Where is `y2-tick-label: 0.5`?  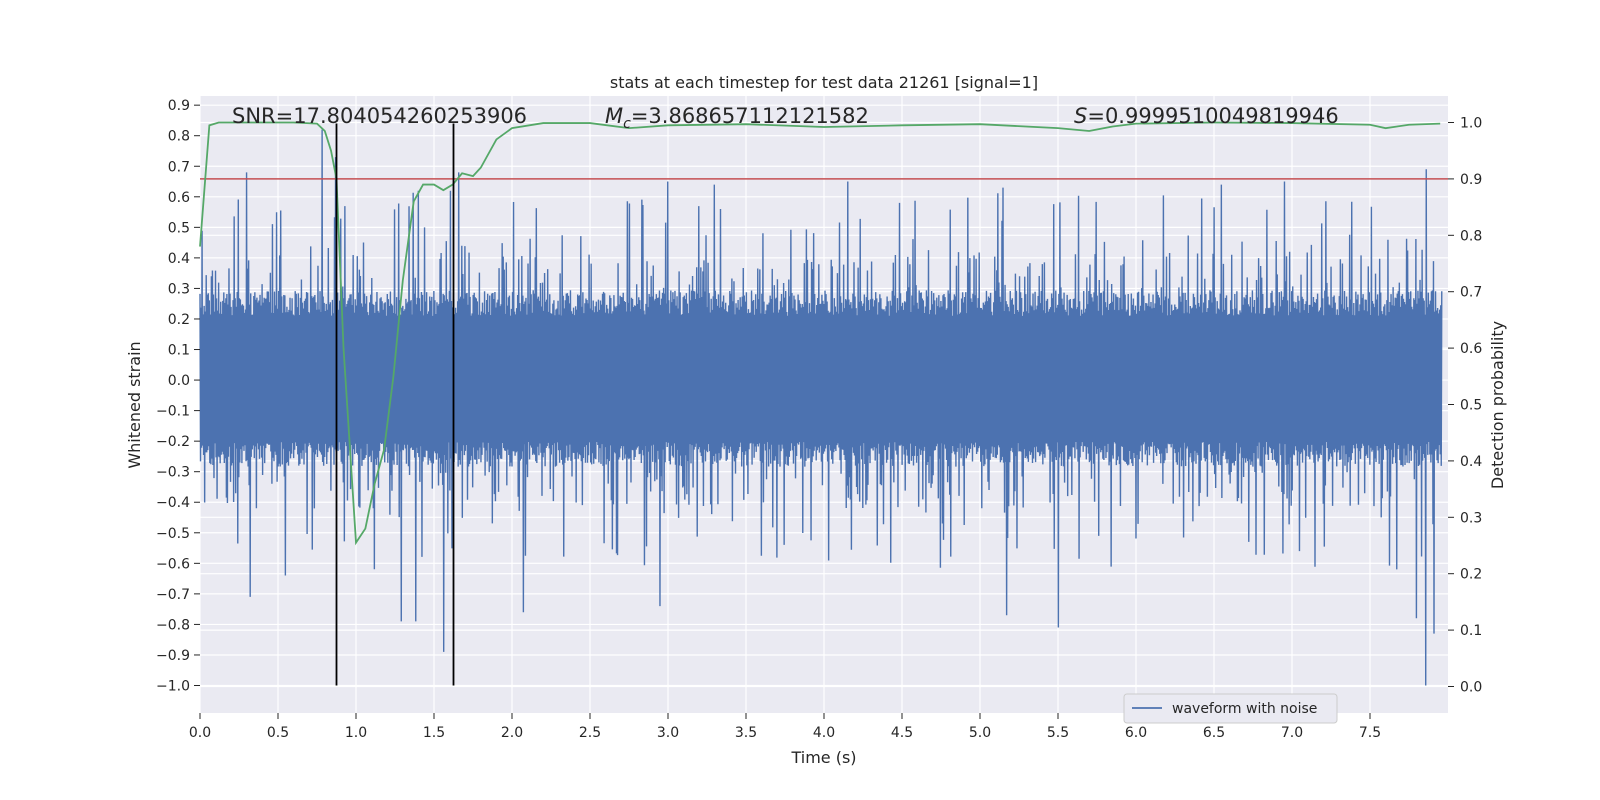 y2-tick-label: 0.5 is located at coordinates (1471, 406).